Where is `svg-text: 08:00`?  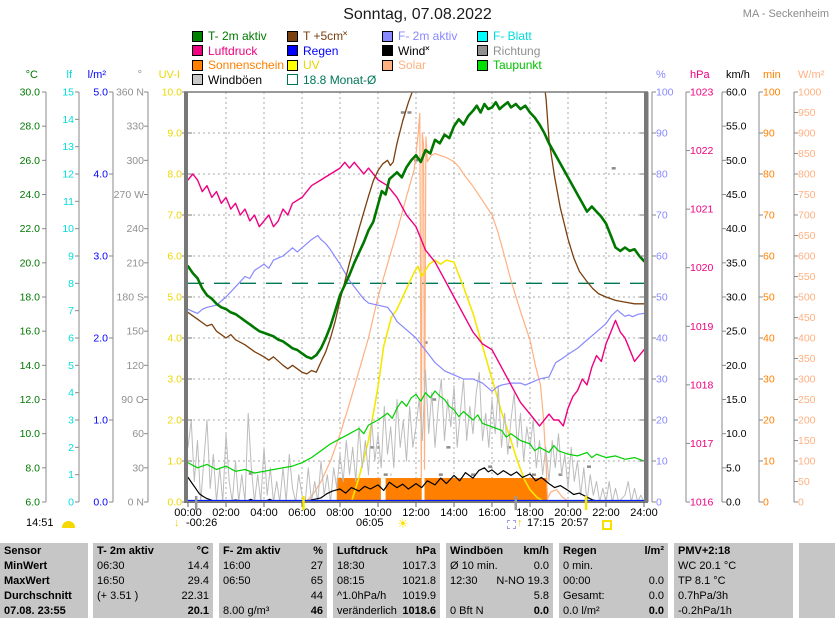 svg-text: 08:00 is located at coordinates (340, 513).